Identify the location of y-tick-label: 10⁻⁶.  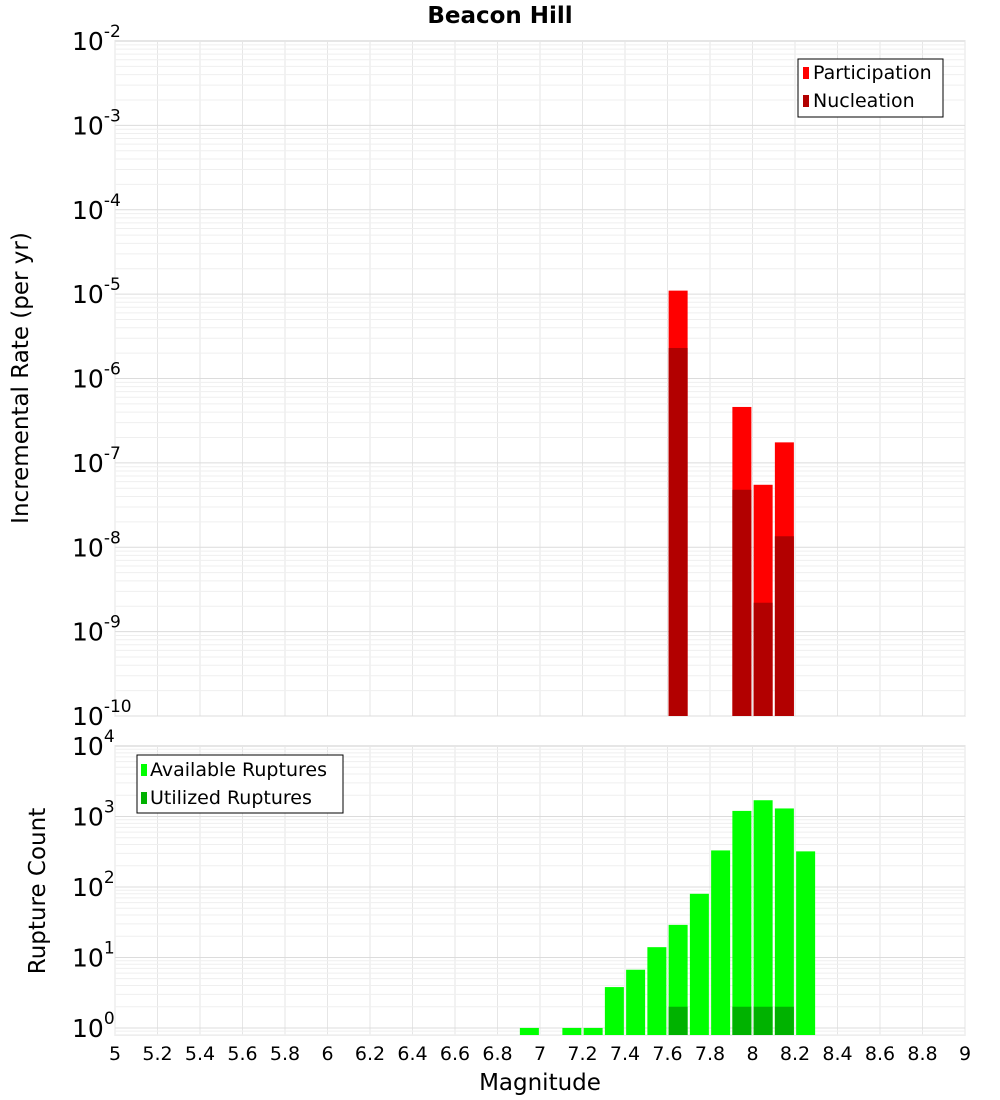
(96, 377).